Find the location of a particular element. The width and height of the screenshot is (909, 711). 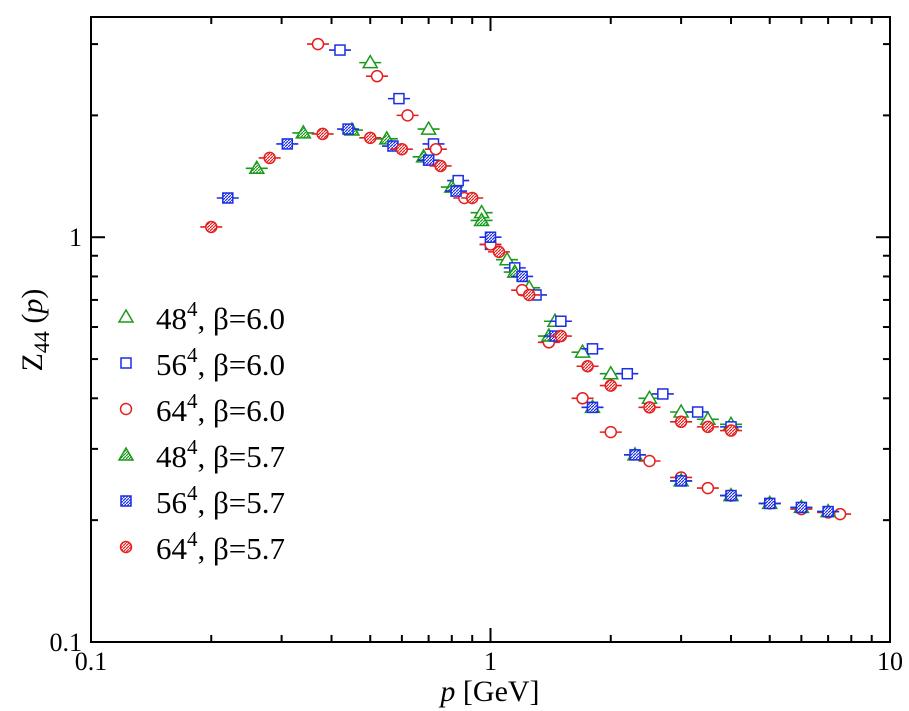

legend-label: 484, β=5.7 is located at coordinates (220, 454).